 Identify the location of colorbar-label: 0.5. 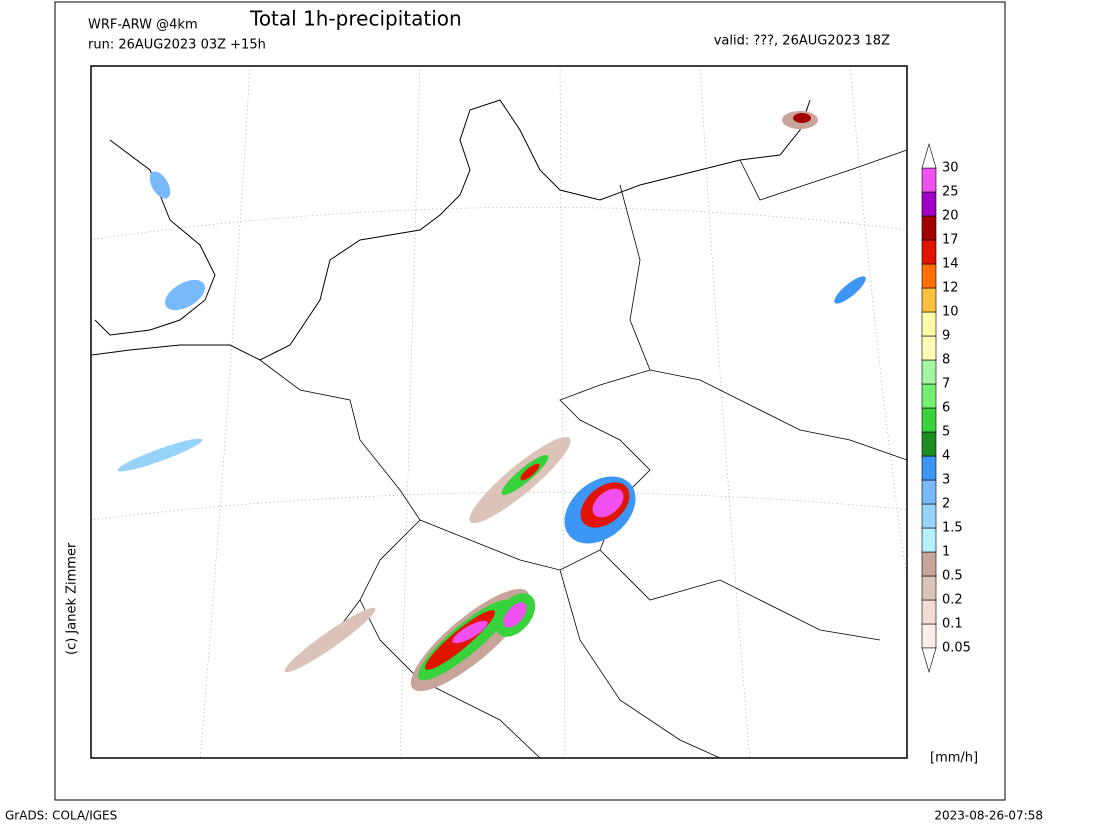
(952, 576).